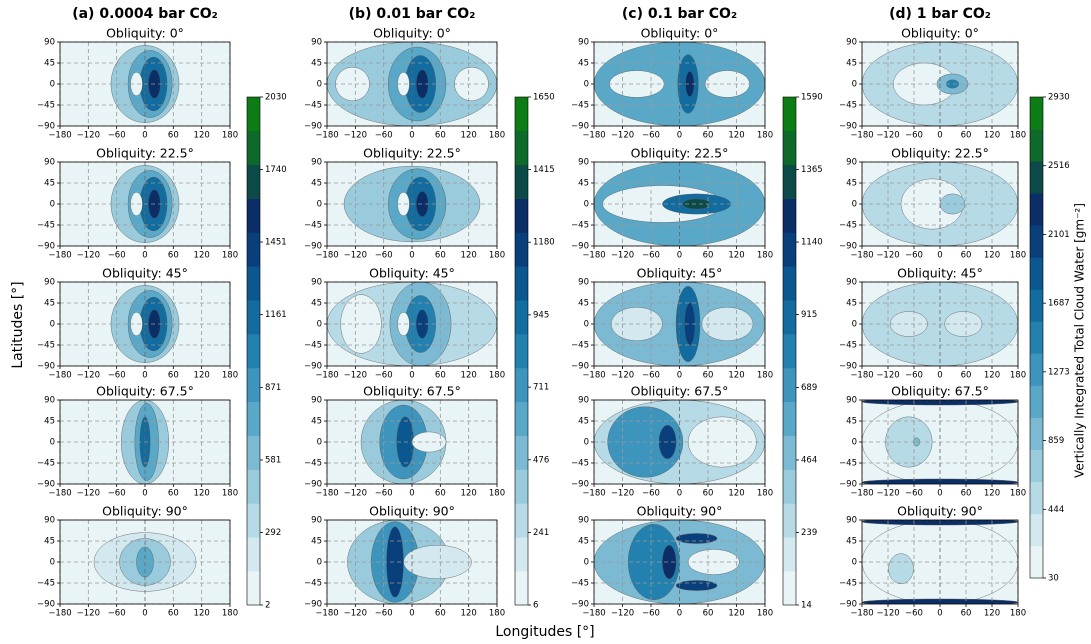  Describe the element at coordinates (544, 243) in the screenshot. I see `colorbar-tick-label: 1180` at that location.